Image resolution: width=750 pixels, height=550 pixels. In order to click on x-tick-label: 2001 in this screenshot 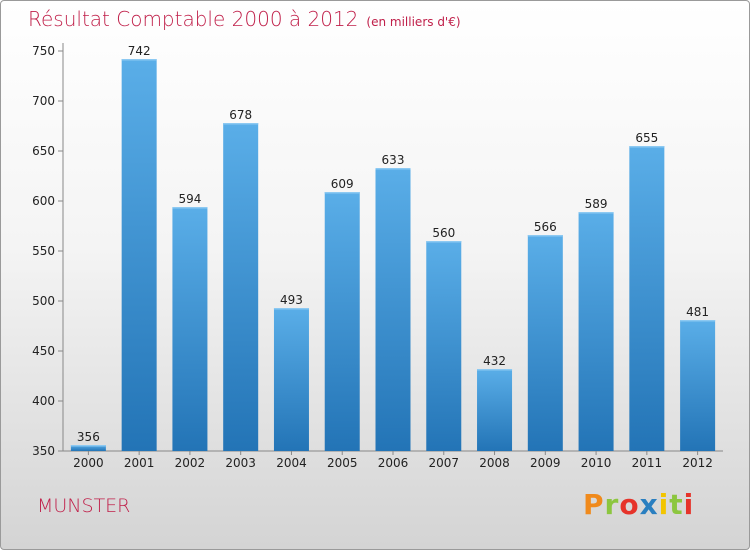, I will do `click(139, 463)`.